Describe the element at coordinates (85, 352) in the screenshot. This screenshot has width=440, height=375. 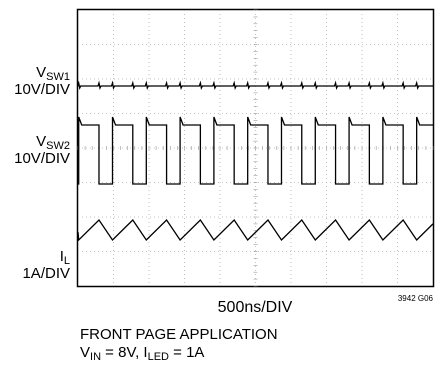
I see `vin-symbol: V` at that location.